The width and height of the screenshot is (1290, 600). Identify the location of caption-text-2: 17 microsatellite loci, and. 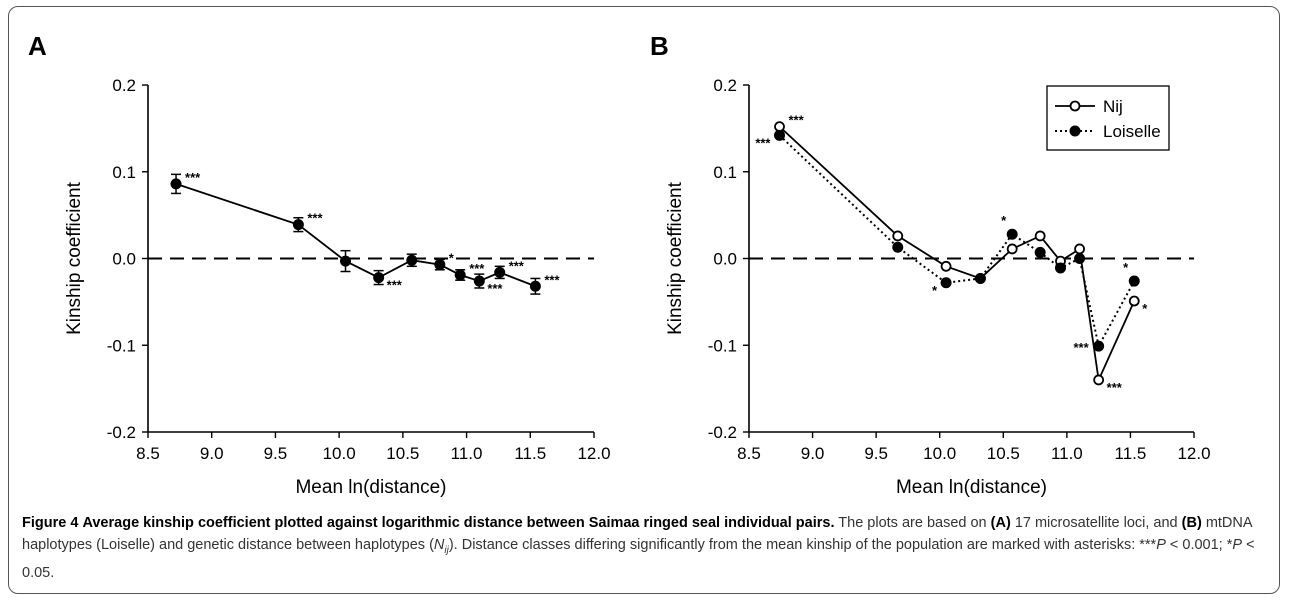
(1096, 523).